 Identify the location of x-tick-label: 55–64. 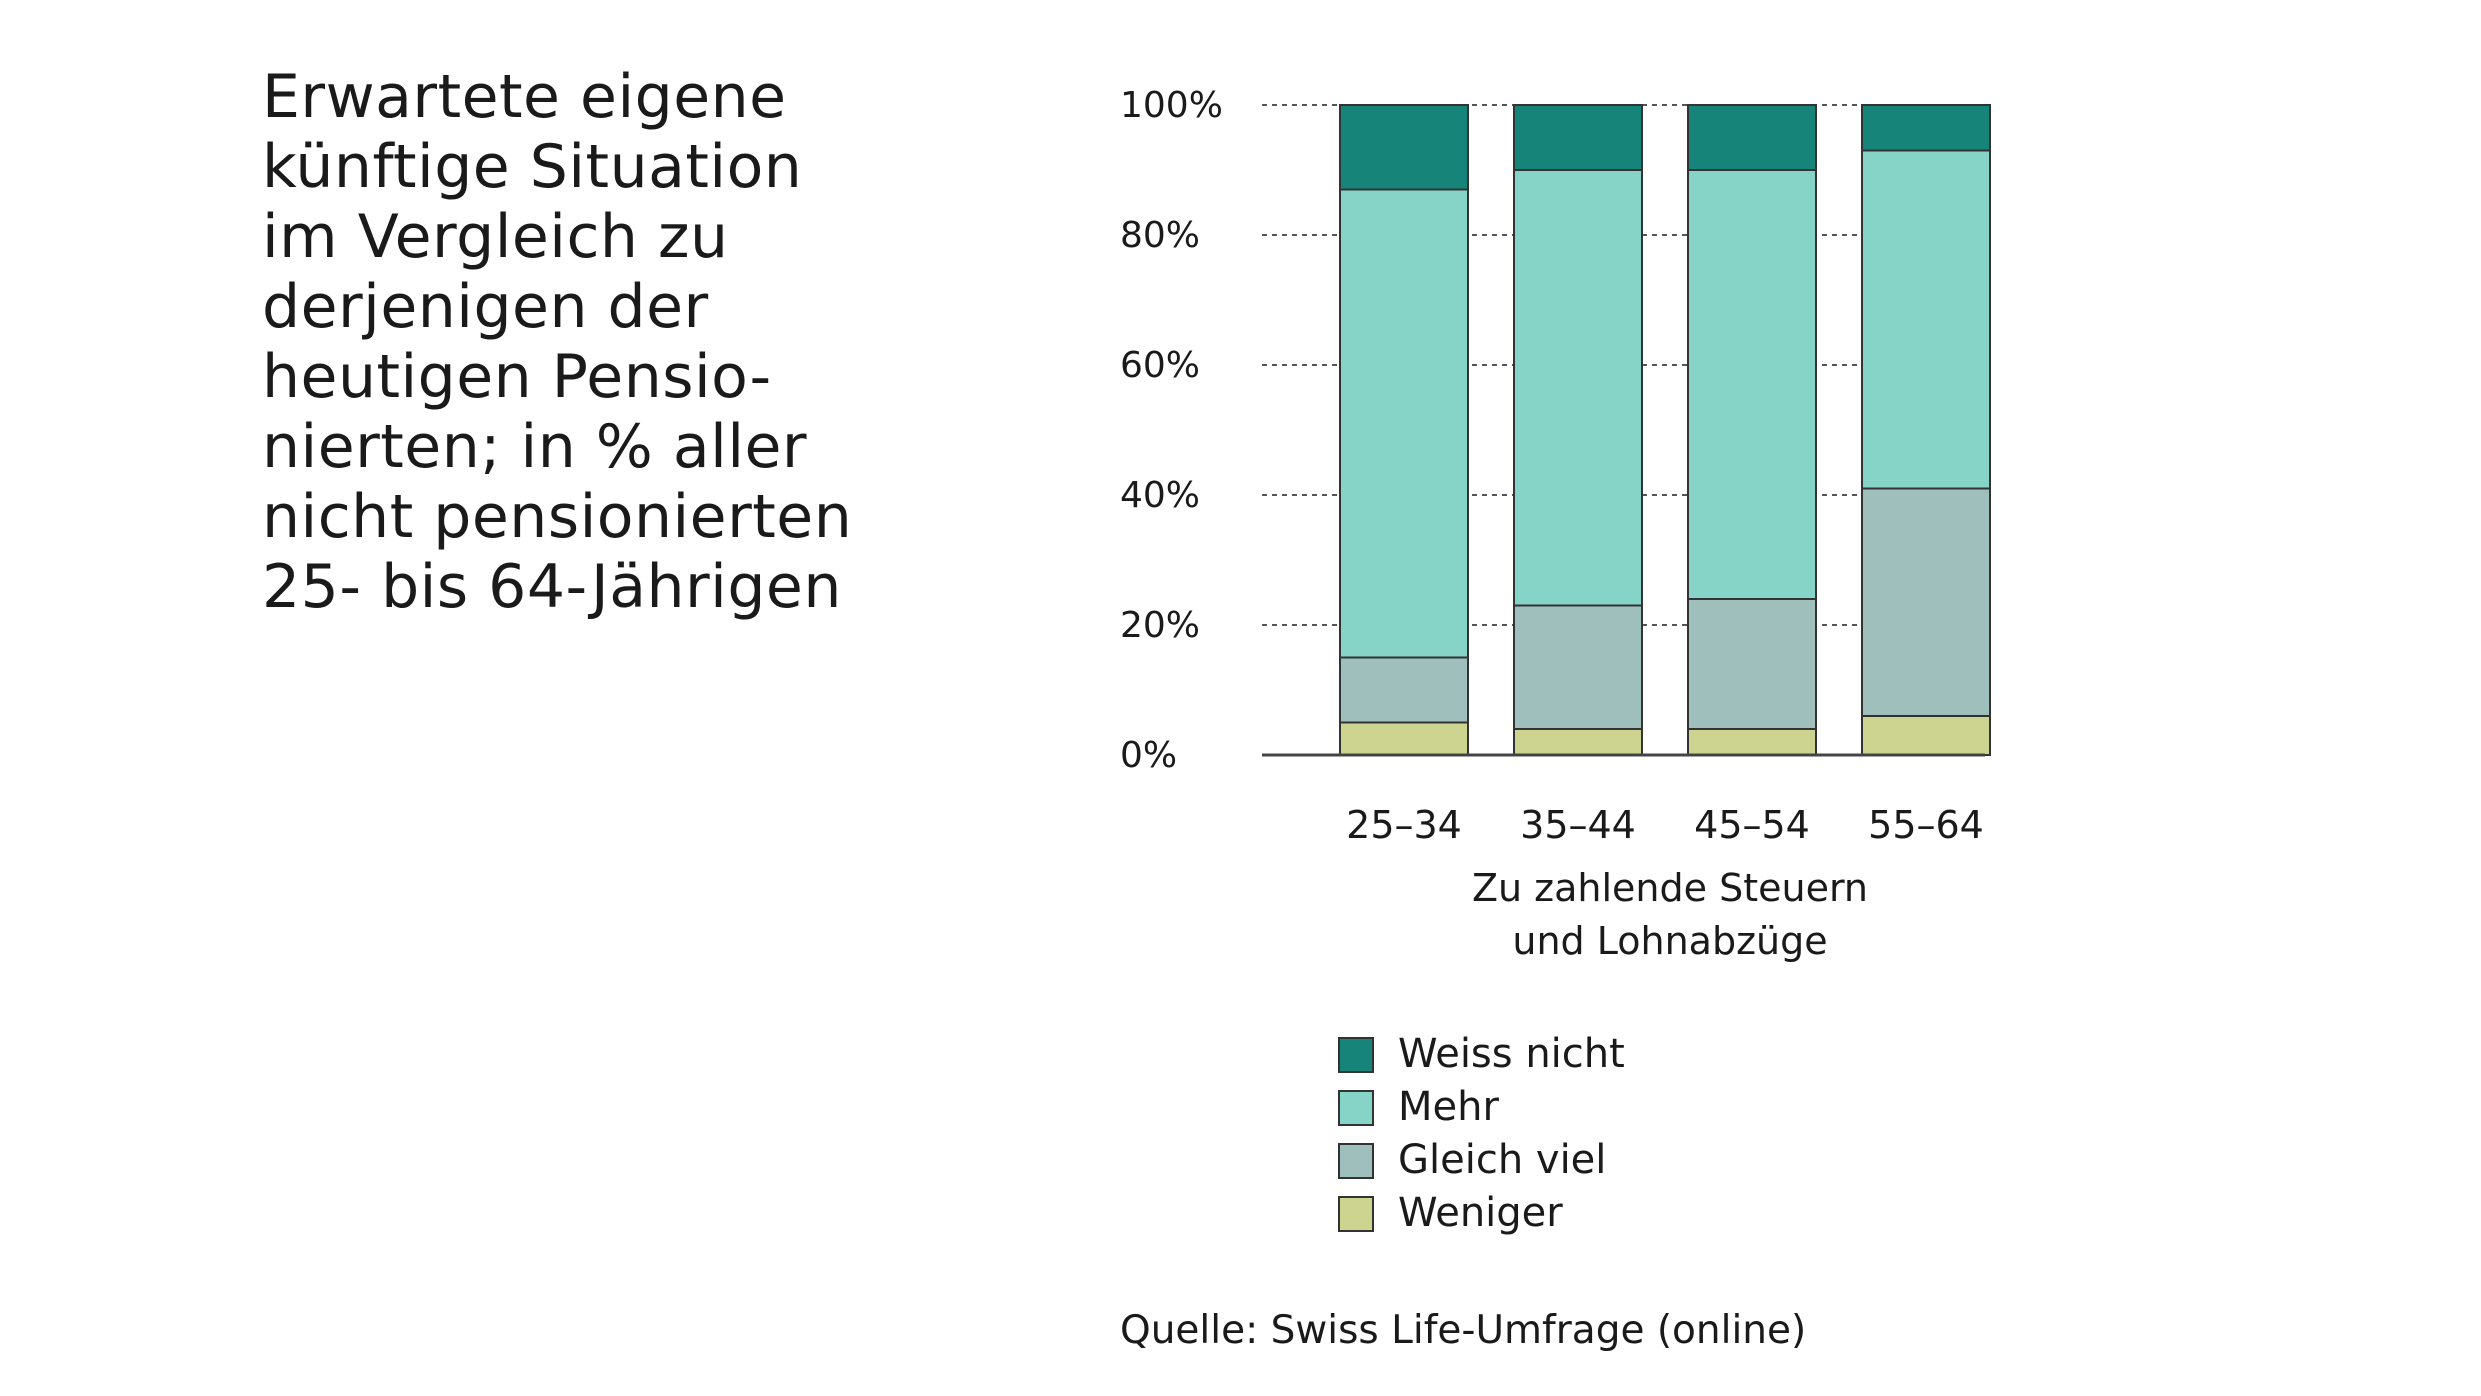
(1926, 825).